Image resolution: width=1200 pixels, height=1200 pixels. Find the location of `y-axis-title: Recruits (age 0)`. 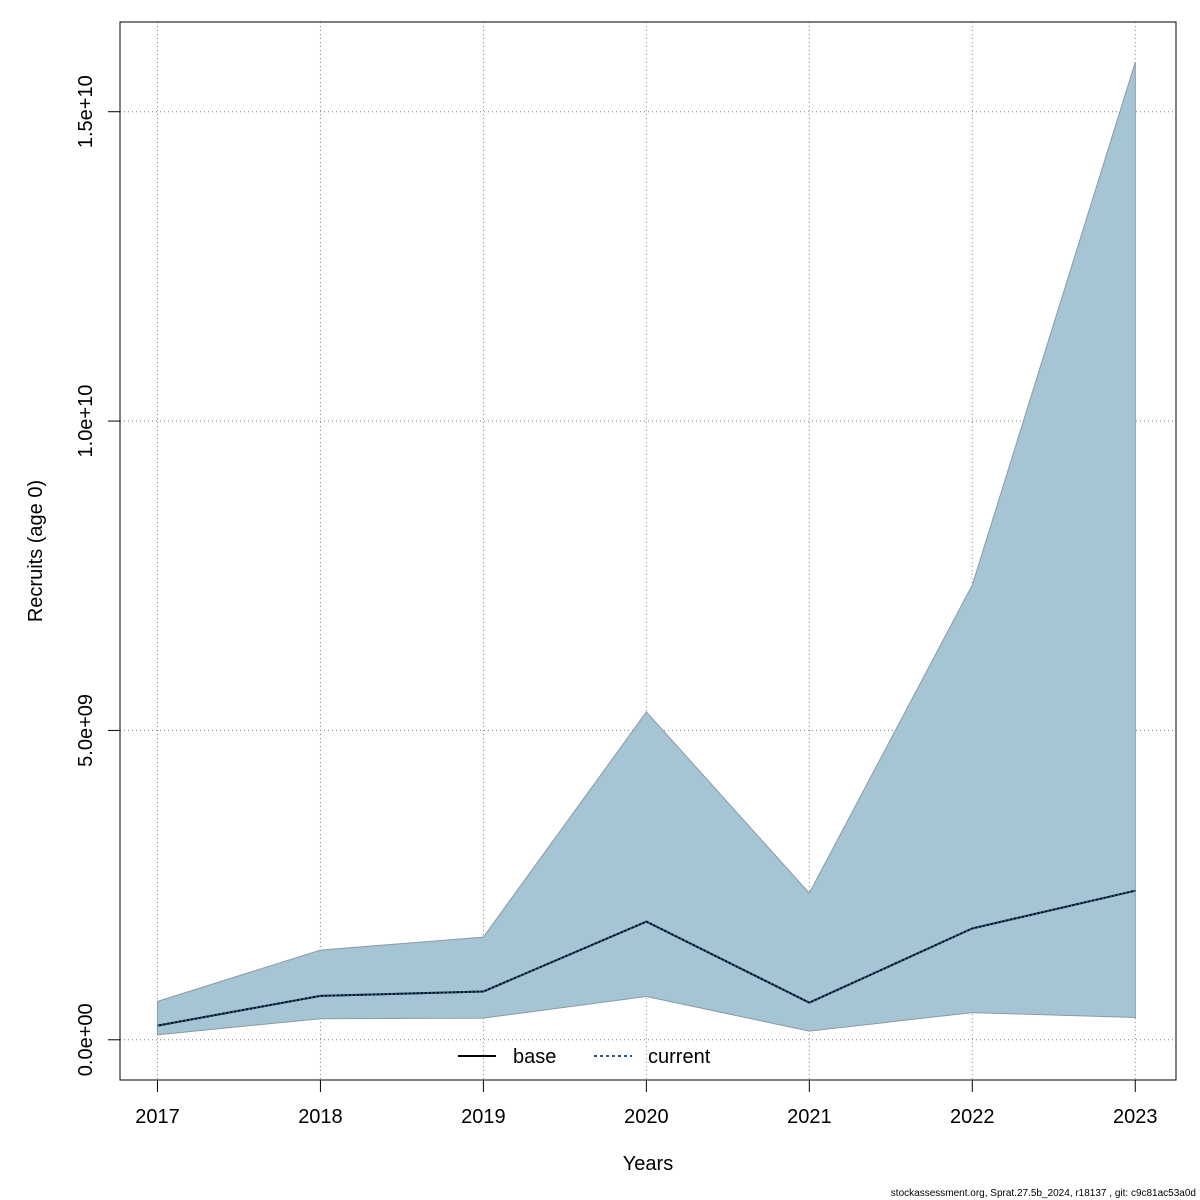

y-axis-title: Recruits (age 0) is located at coordinates (36, 551).